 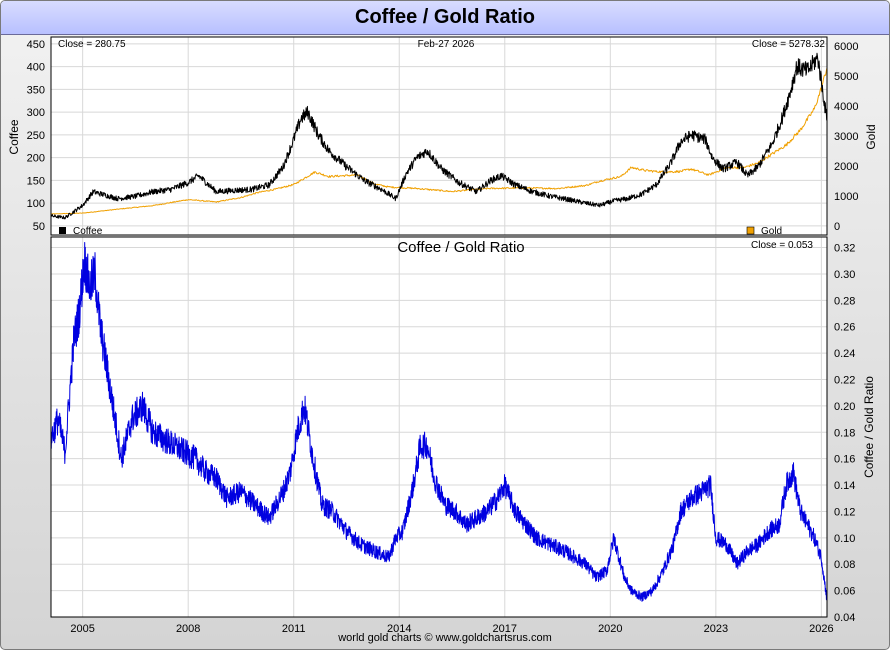 I want to click on ratio-y-tick-label: 0.12, so click(x=844, y=512).